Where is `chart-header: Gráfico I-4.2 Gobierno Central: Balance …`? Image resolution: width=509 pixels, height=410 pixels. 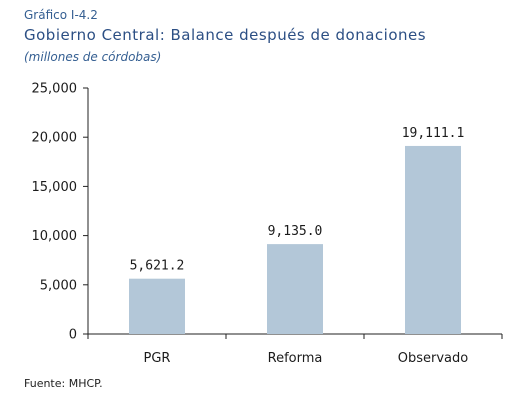 chart-header: Gráfico I-4.2 Gobierno Central: Balance … is located at coordinates (259, 36).